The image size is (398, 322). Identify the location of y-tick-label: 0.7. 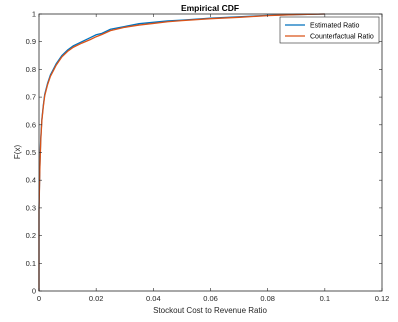
(31, 97).